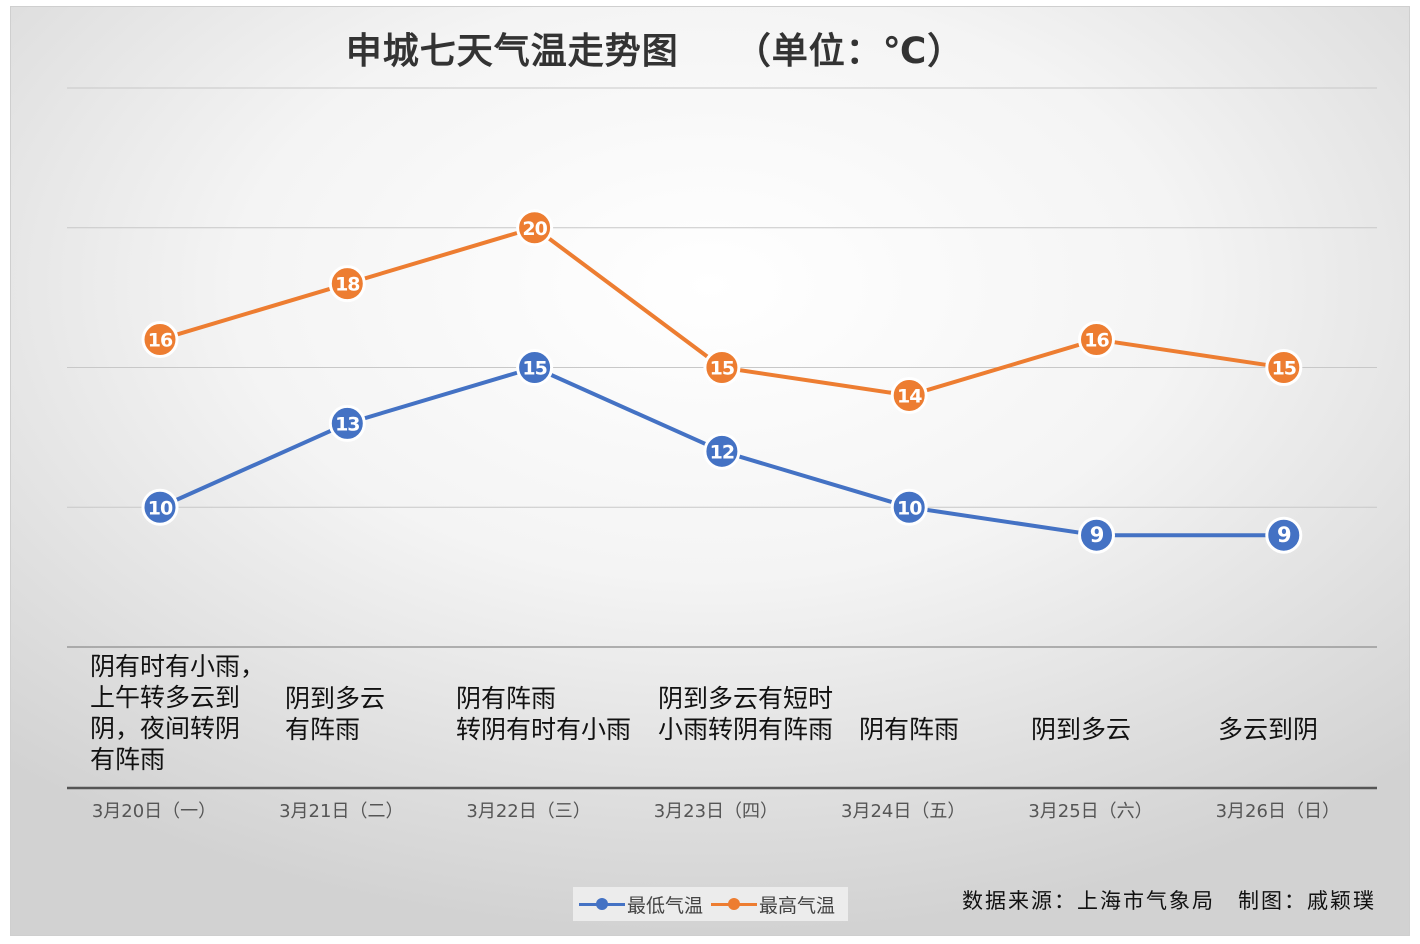 The height and width of the screenshot is (944, 1420). I want to click on data-label: 18, so click(347, 285).